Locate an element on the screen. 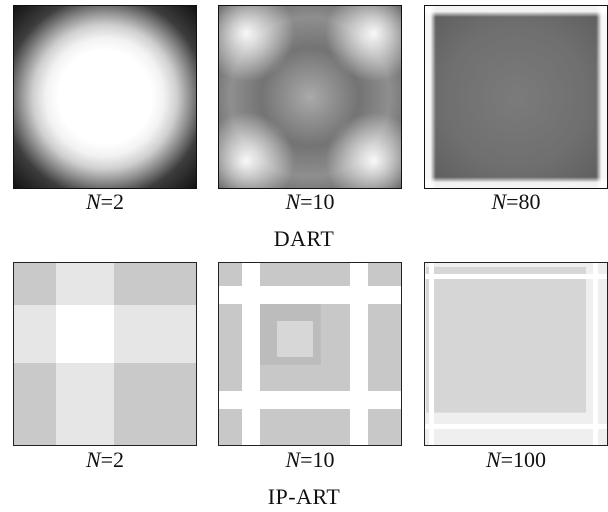 This screenshot has width=608, height=512. dart-caption-n10: N=10 is located at coordinates (310, 202).